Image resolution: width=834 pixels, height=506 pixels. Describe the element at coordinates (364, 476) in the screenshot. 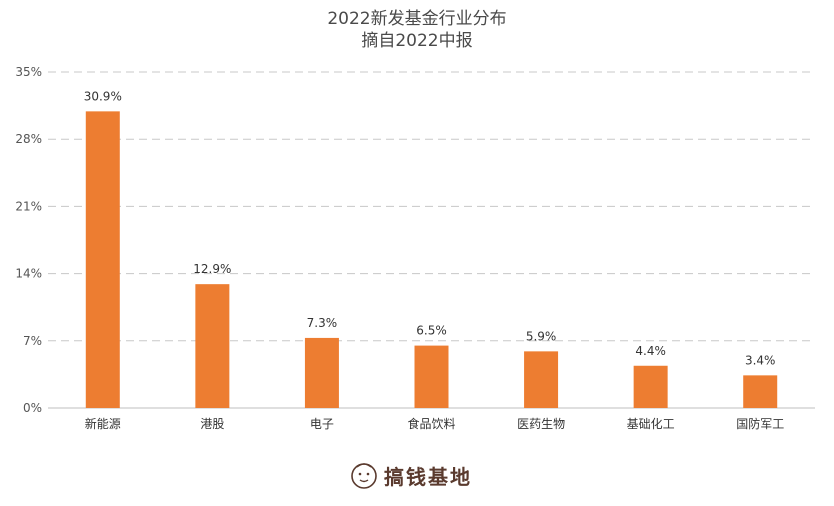

I see `face-logo-icon` at that location.